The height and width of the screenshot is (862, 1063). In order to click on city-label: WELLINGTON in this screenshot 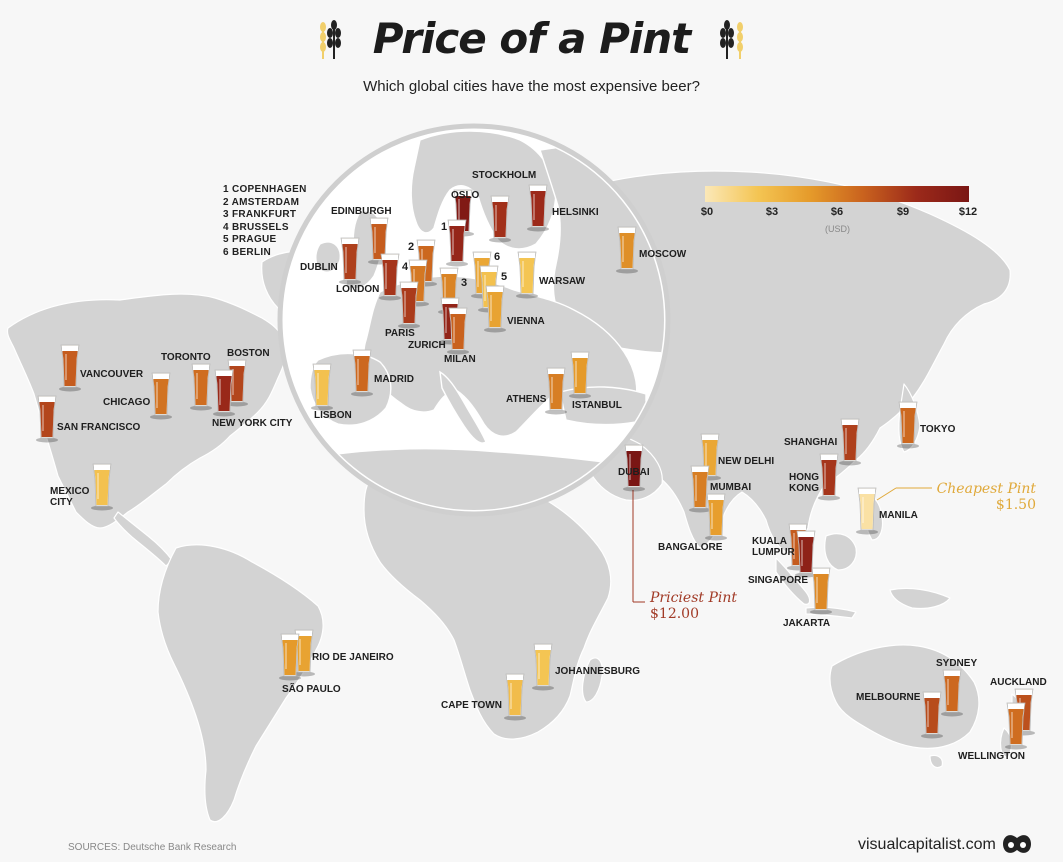, I will do `click(991, 756)`.